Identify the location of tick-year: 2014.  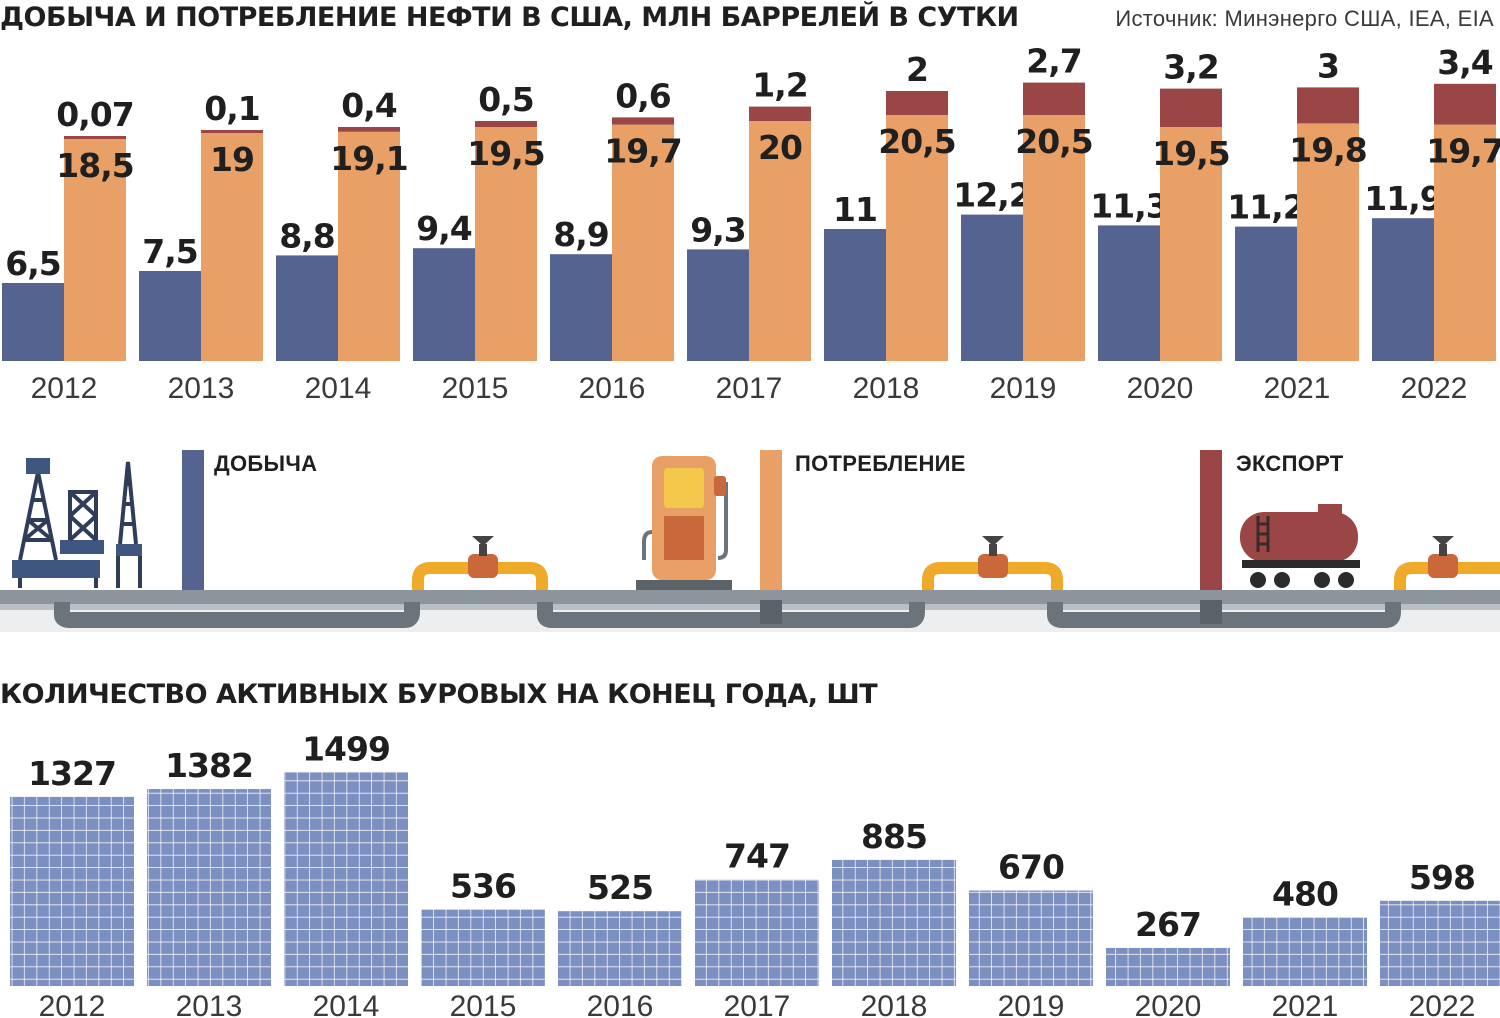
(346, 1004).